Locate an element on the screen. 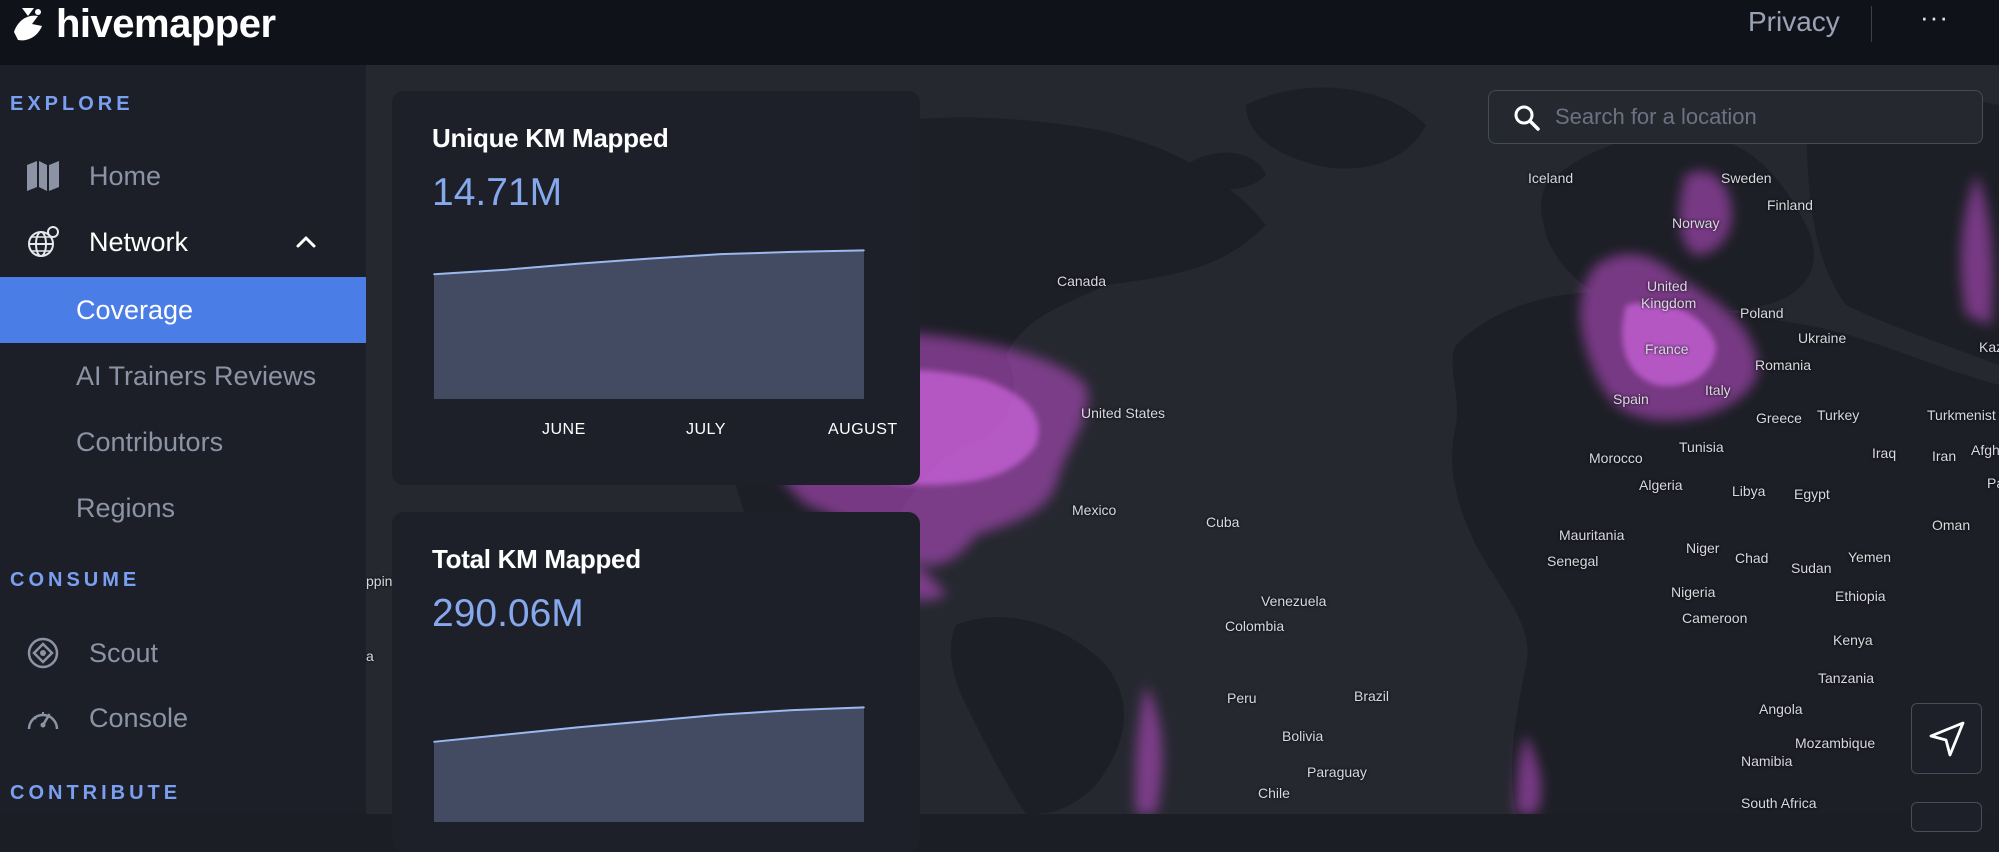 This screenshot has height=852, width=1999. map-label: Mexico is located at coordinates (1094, 510).